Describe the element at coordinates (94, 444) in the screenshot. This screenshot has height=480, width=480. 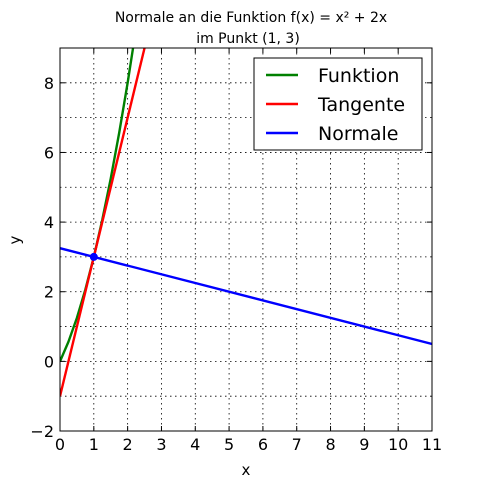
I see `x-tick-label: 1` at that location.